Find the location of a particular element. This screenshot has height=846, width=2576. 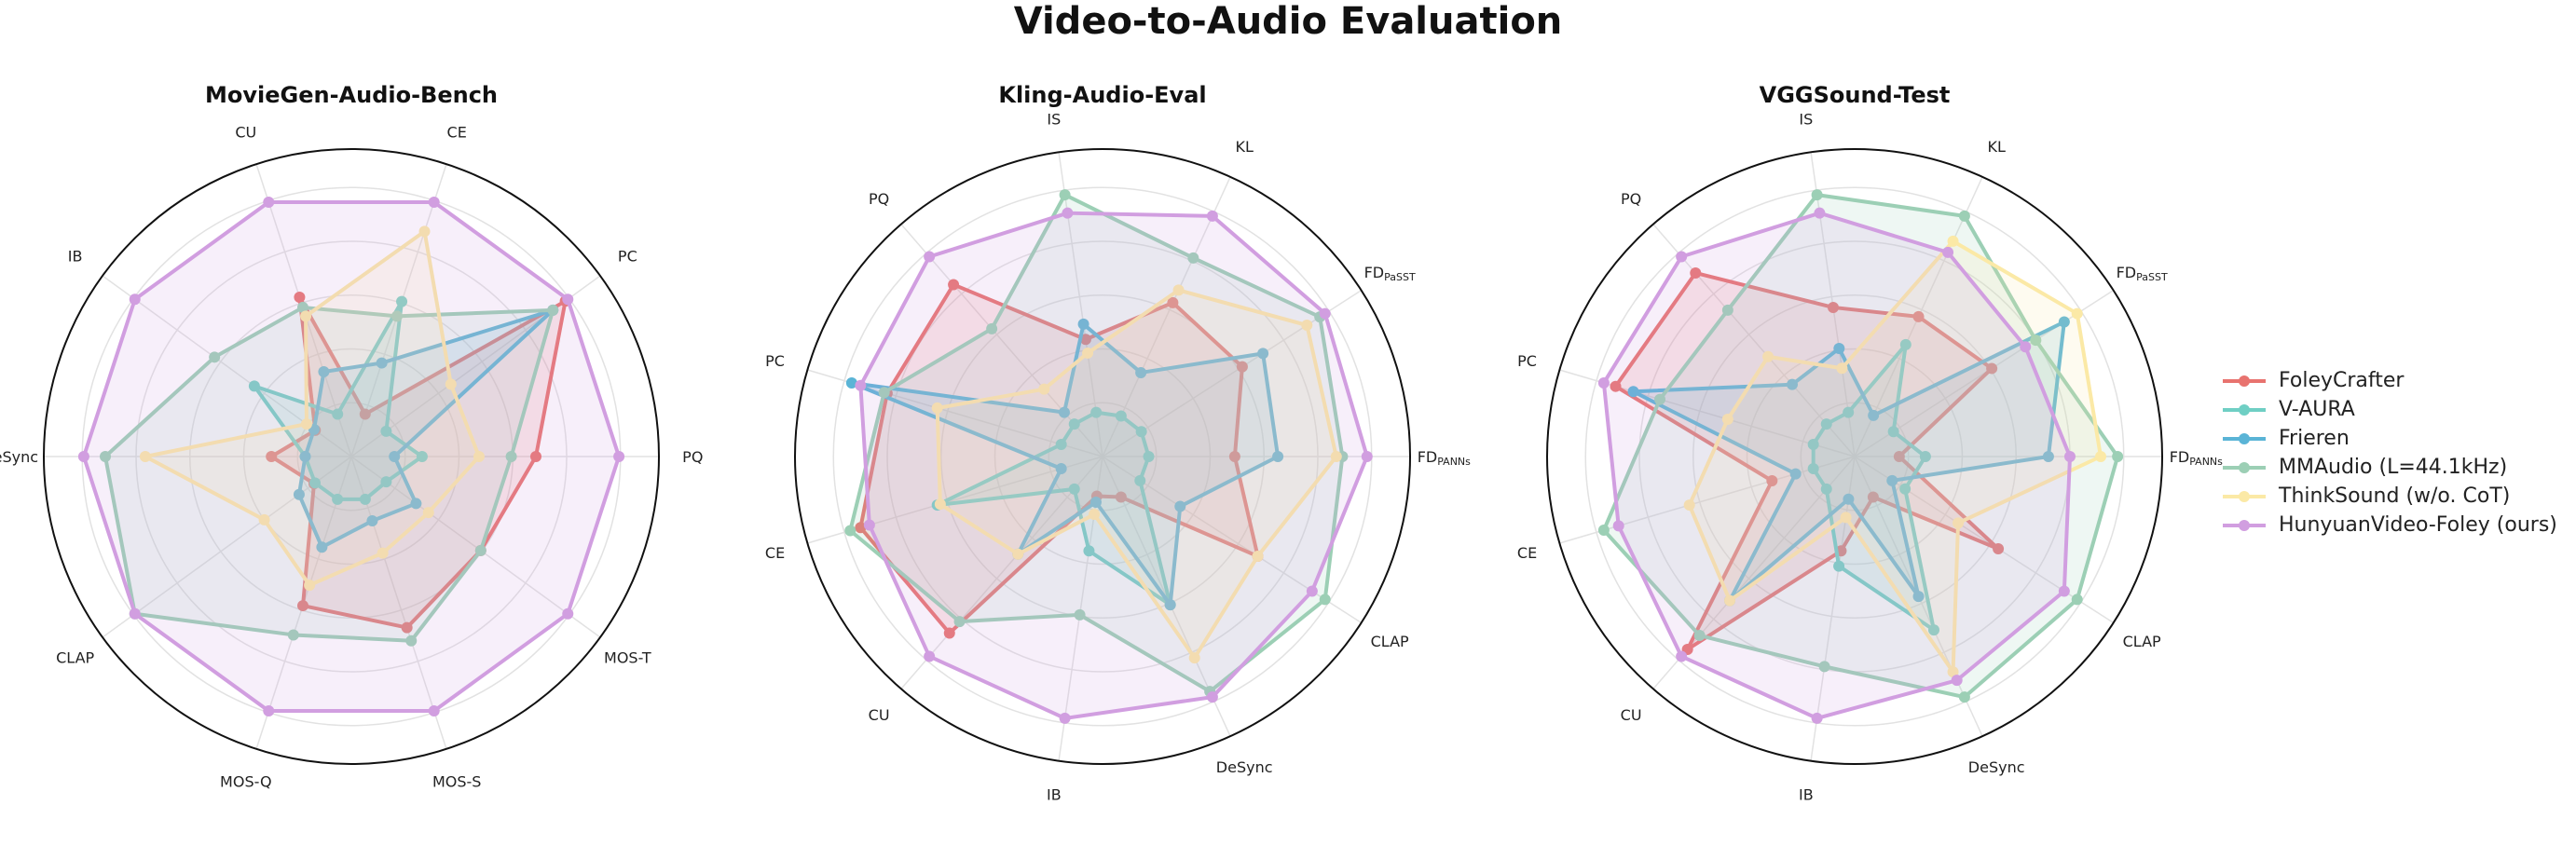

chart-title: MovieGen-Audio-Bench is located at coordinates (351, 95).